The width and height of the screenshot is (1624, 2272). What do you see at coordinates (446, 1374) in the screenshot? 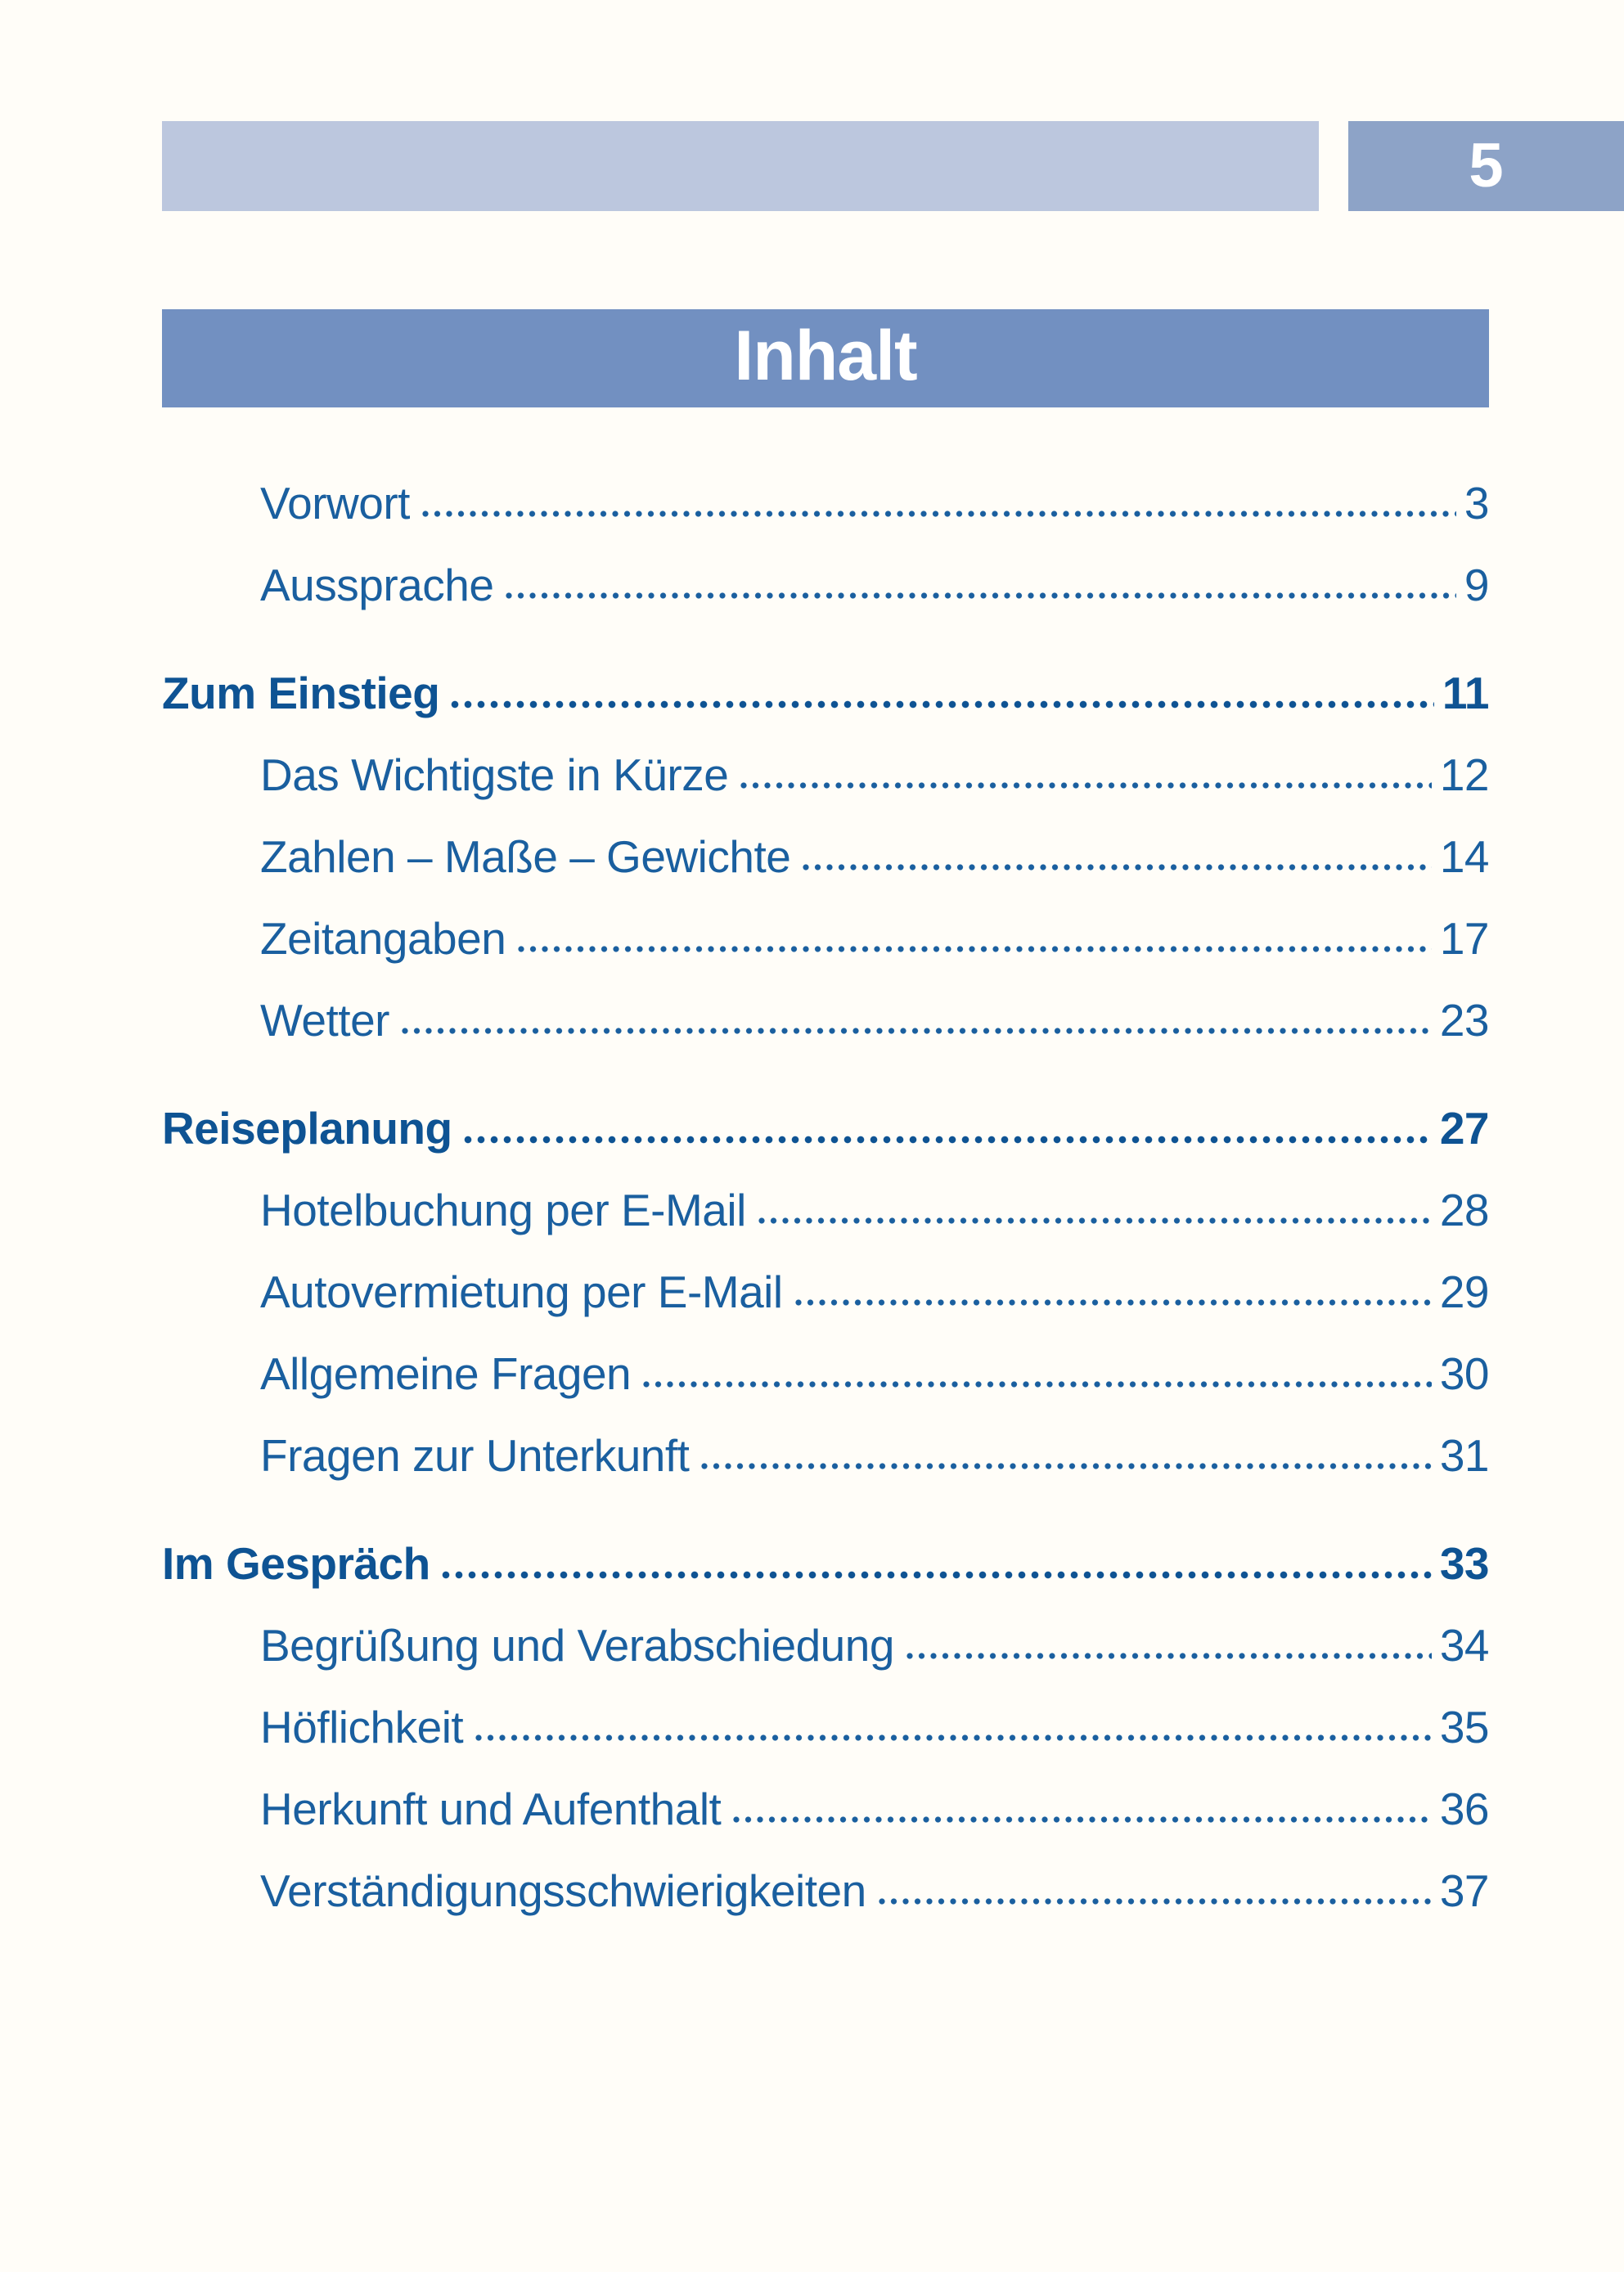
I see `toc-entry-label: Allgemeine Fragen` at bounding box center [446, 1374].